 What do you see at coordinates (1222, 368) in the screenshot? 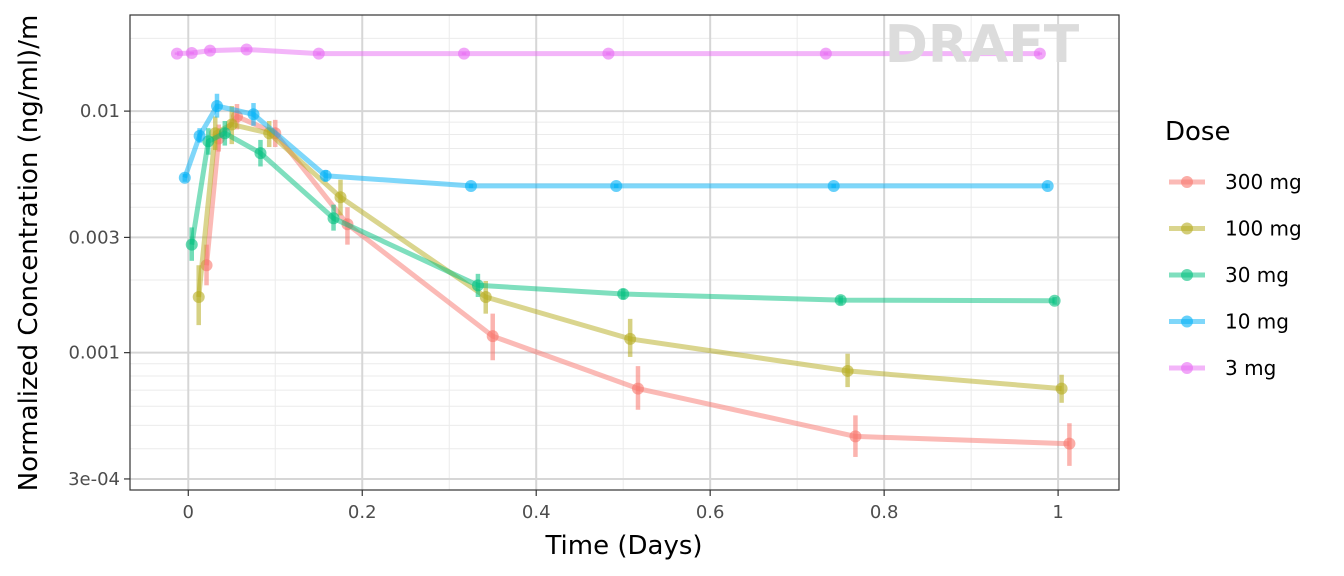
I see `legend-item: 3 mg` at bounding box center [1222, 368].